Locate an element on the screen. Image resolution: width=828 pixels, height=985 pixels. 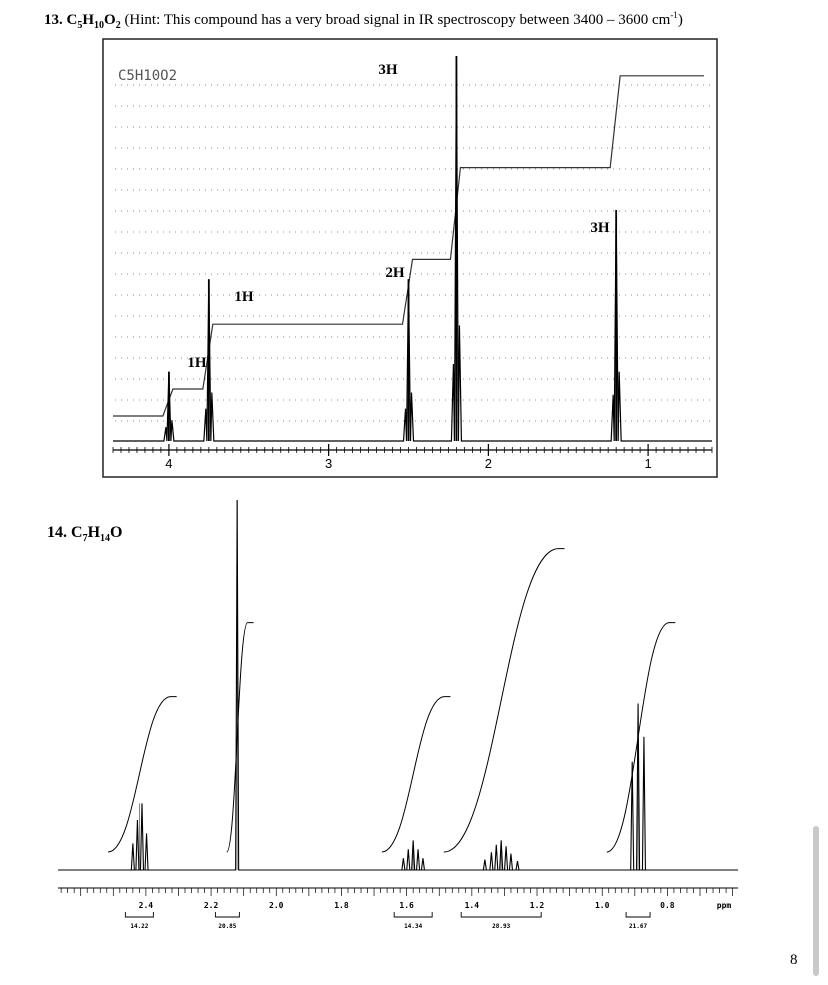
integral-value: 20.85 is located at coordinates (227, 926).